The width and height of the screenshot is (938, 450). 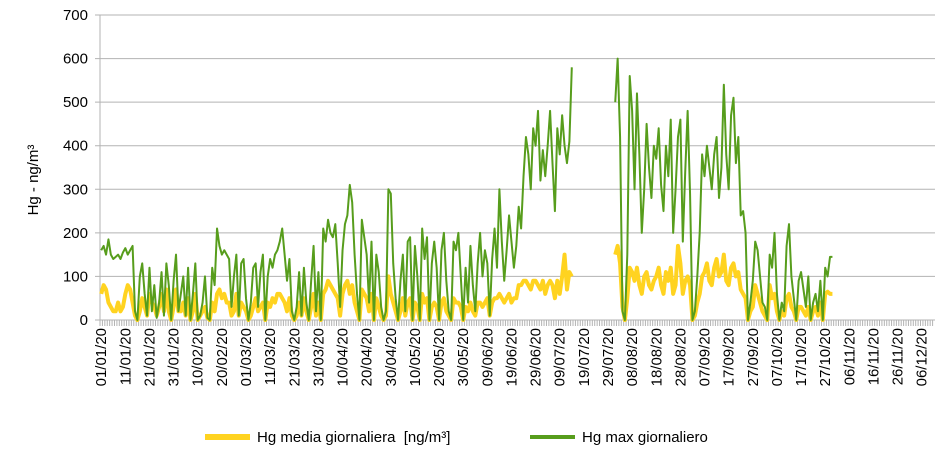 What do you see at coordinates (343, 357) in the screenshot?
I see `x-tick-label: 10/04/20` at bounding box center [343, 357].